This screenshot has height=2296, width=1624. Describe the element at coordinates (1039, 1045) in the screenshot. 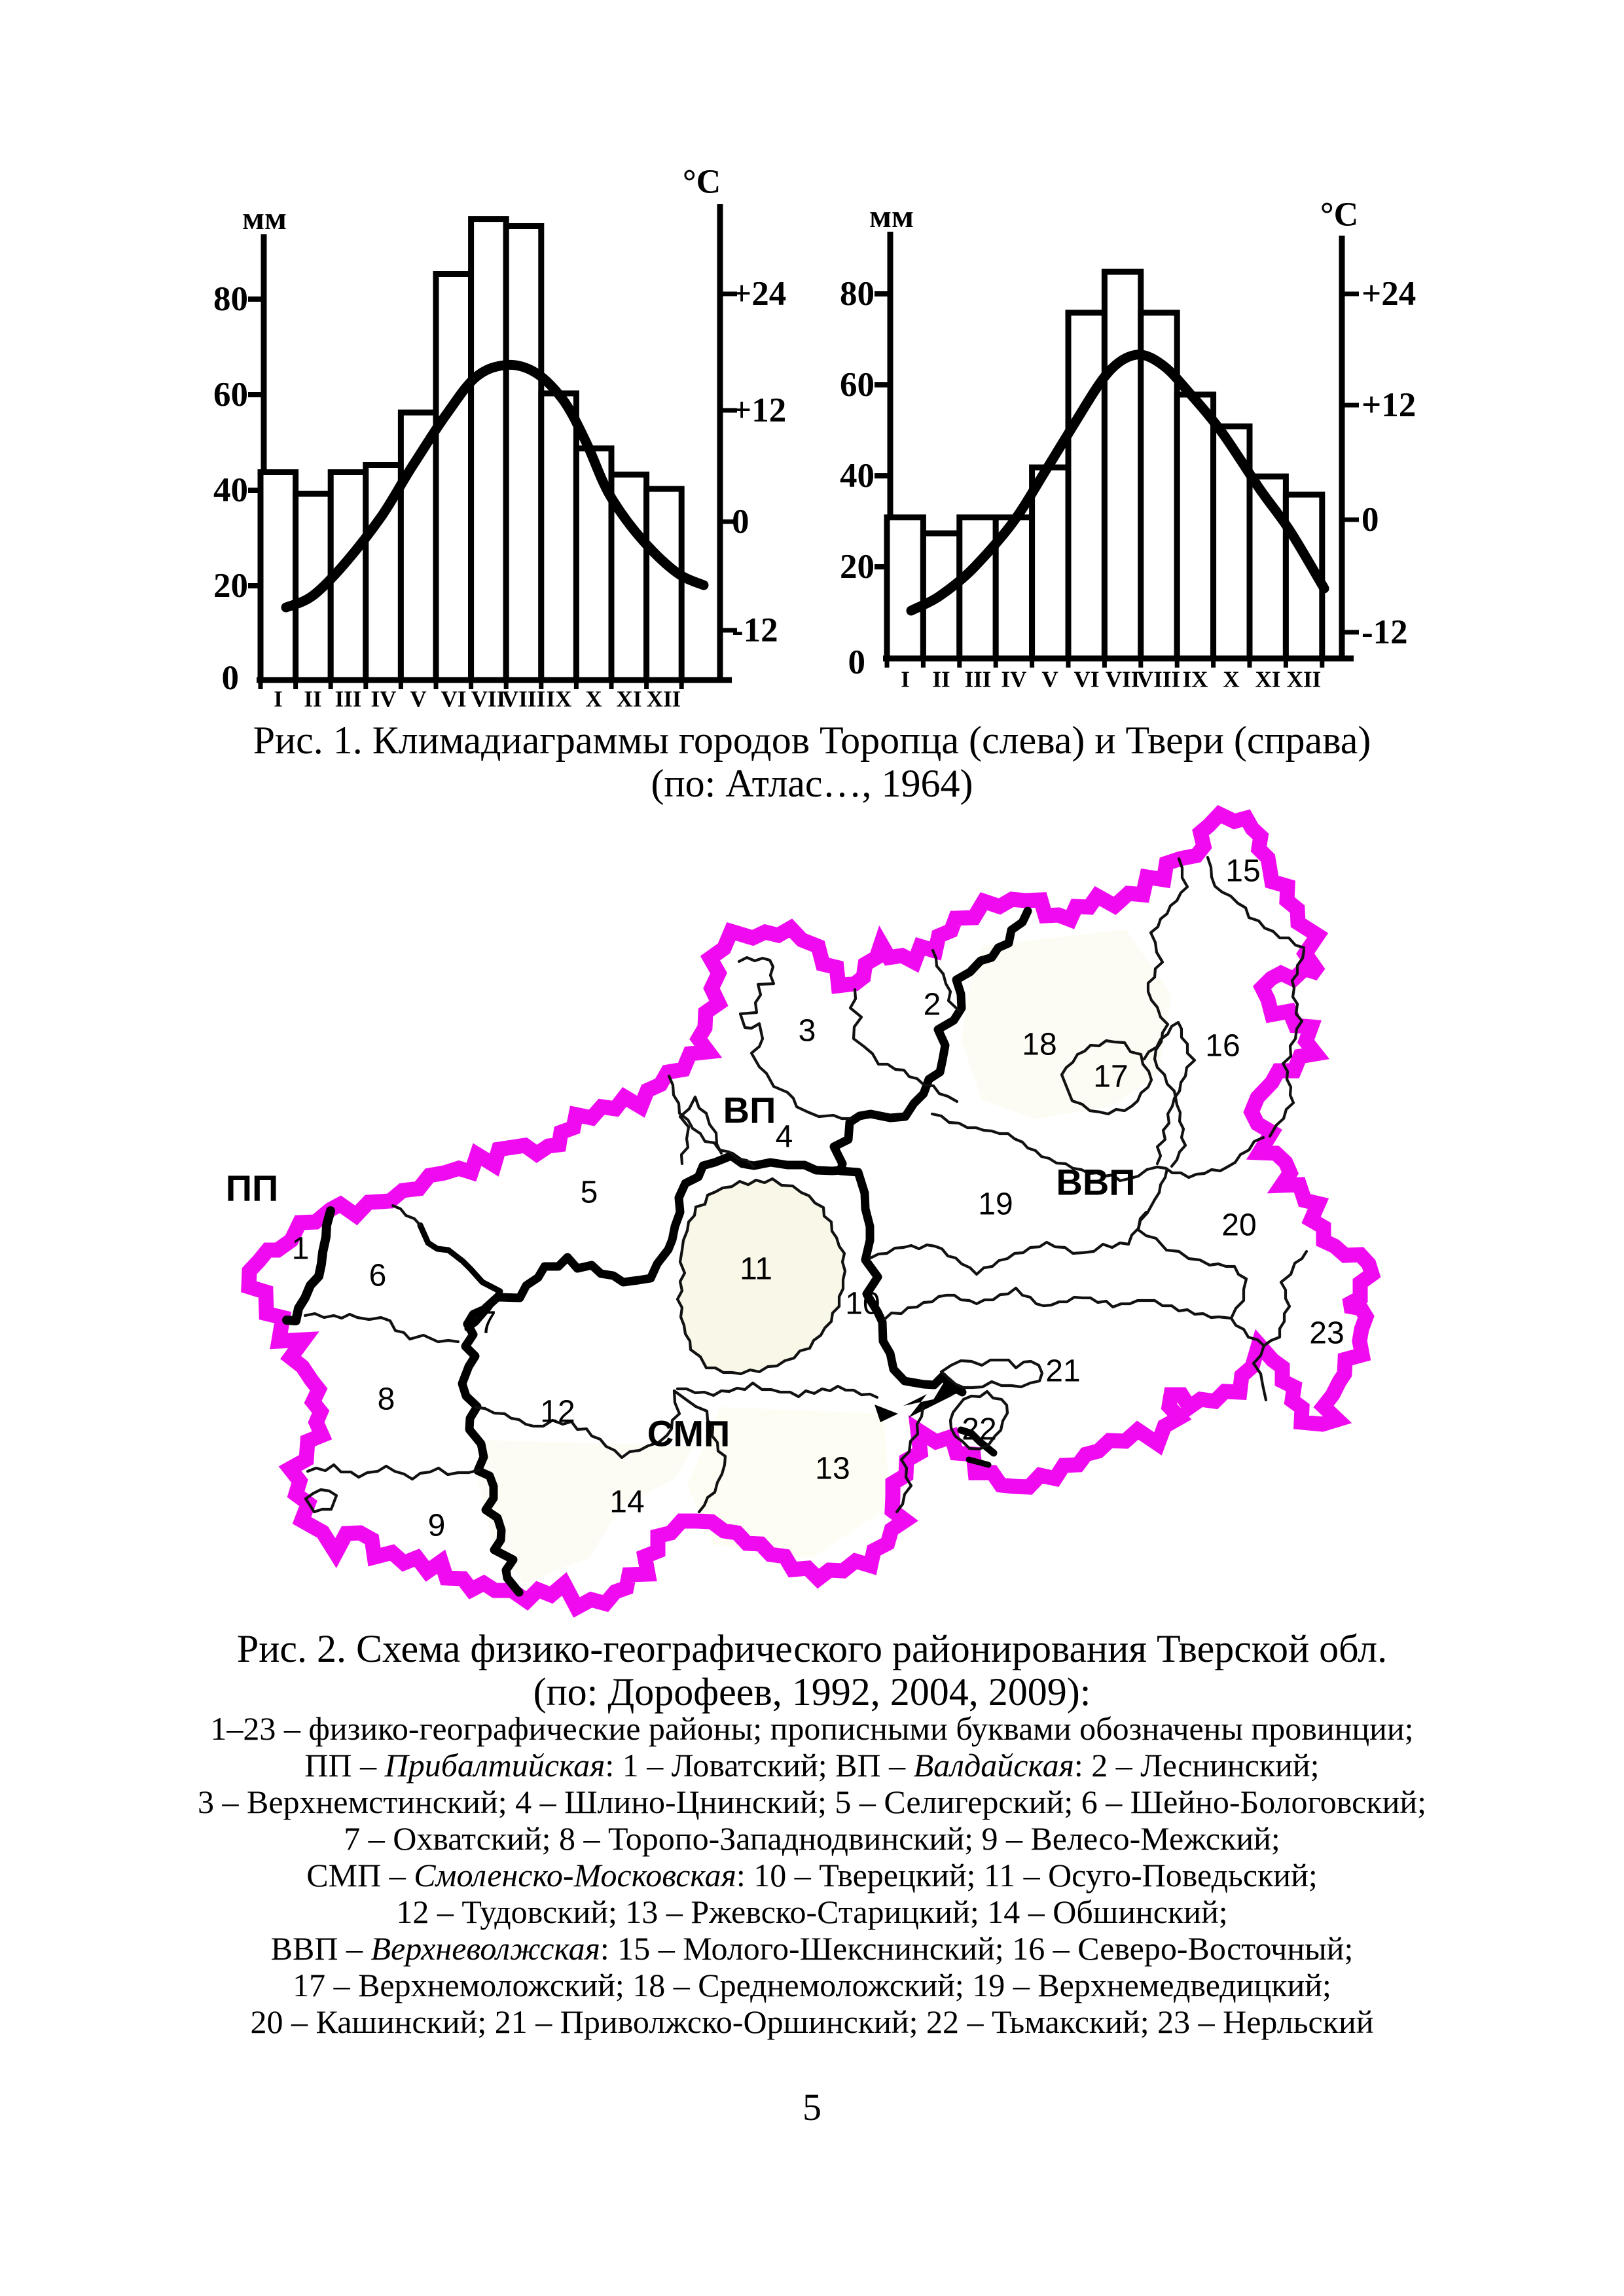

I see `svg-text: 18` at that location.